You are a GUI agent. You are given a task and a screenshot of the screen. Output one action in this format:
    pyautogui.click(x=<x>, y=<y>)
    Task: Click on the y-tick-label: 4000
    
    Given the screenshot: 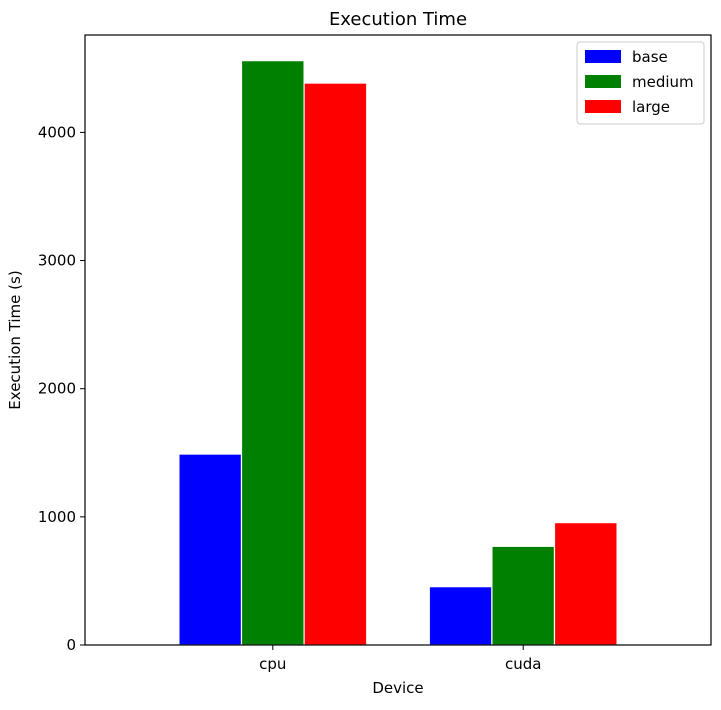 What is the action you would take?
    pyautogui.click(x=57, y=132)
    